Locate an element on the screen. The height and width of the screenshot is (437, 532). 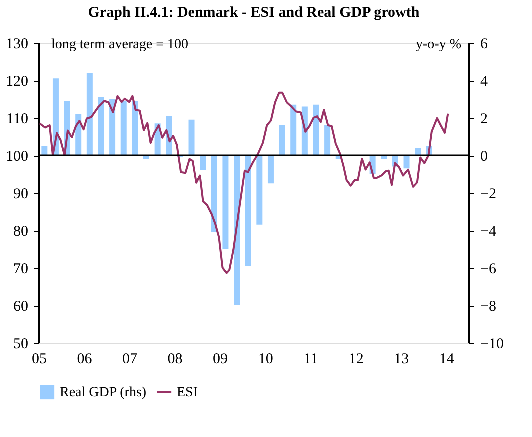
x-tick-label: 13 is located at coordinates (402, 360).